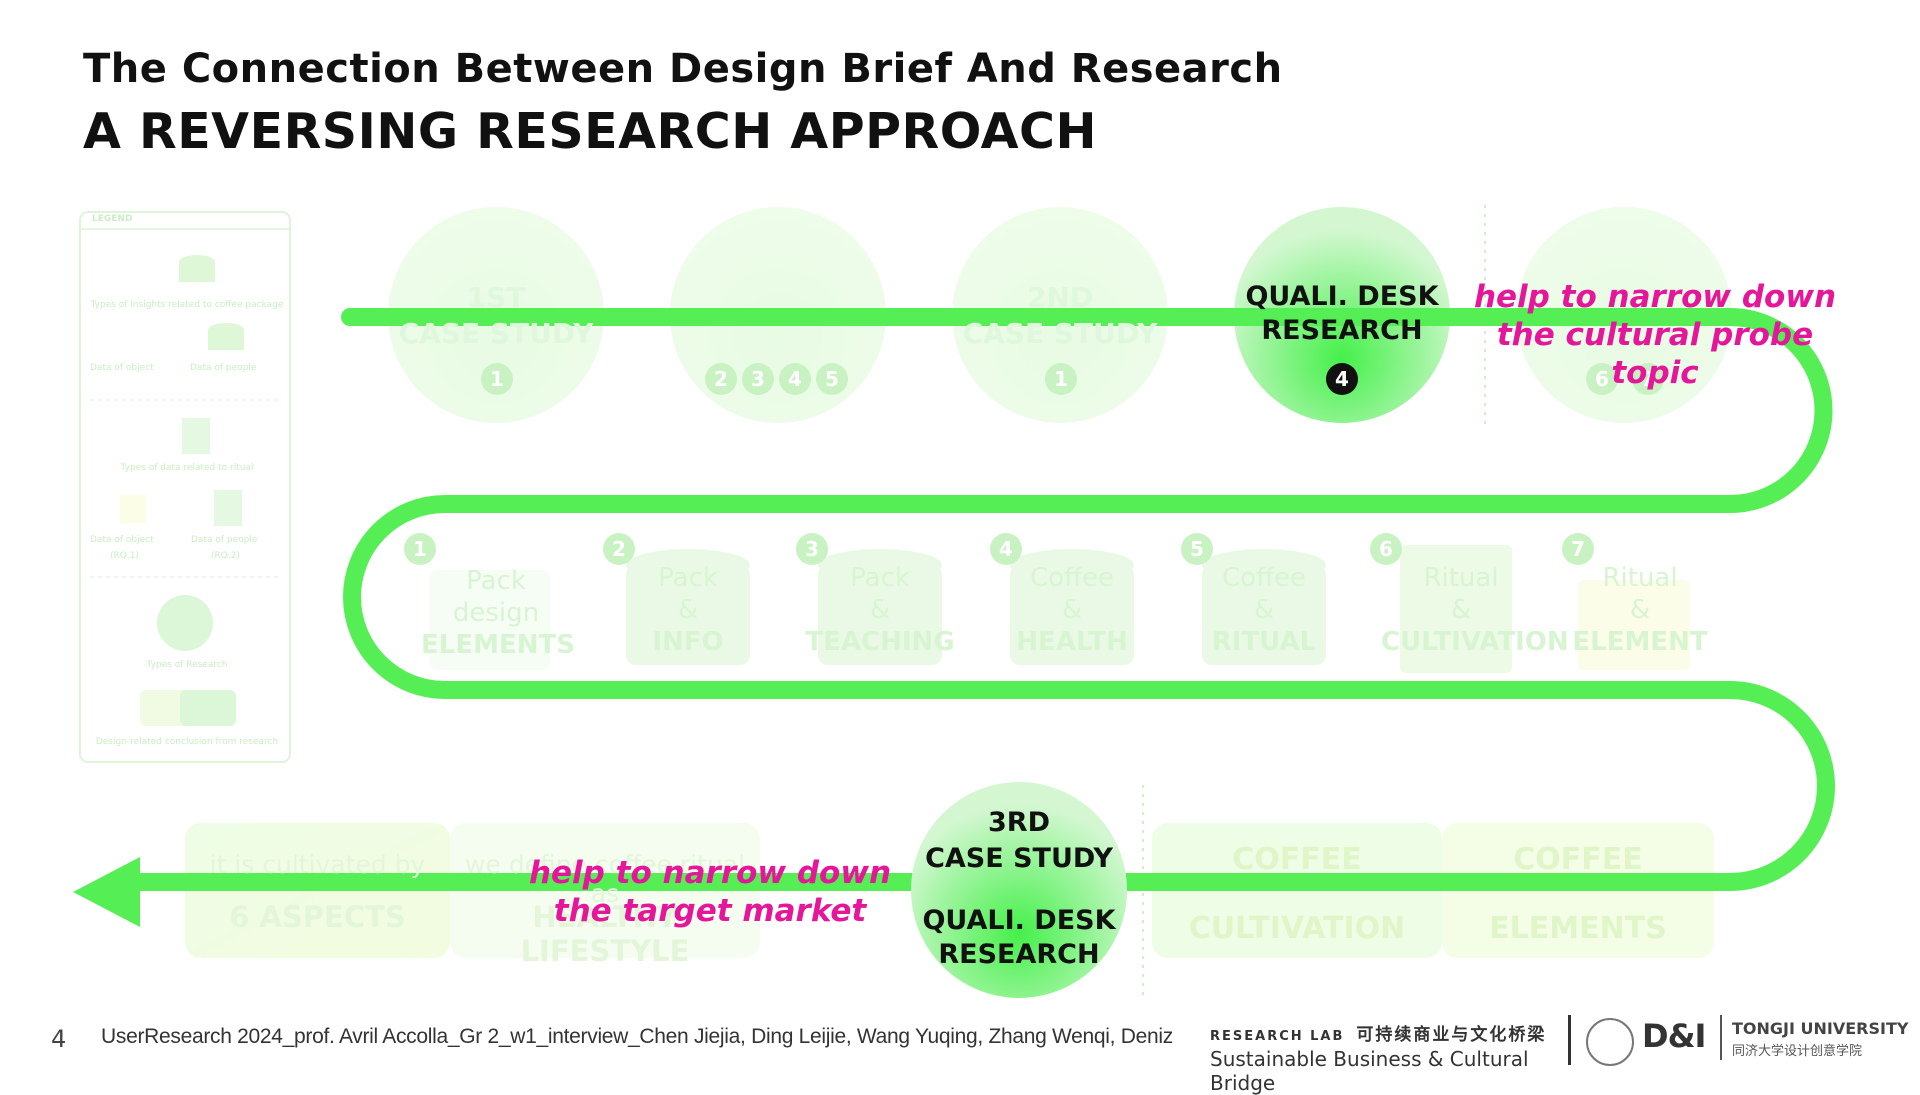 This screenshot has width=1920, height=1095. What do you see at coordinates (187, 665) in the screenshot?
I see `legend-item: Types of Research` at bounding box center [187, 665].